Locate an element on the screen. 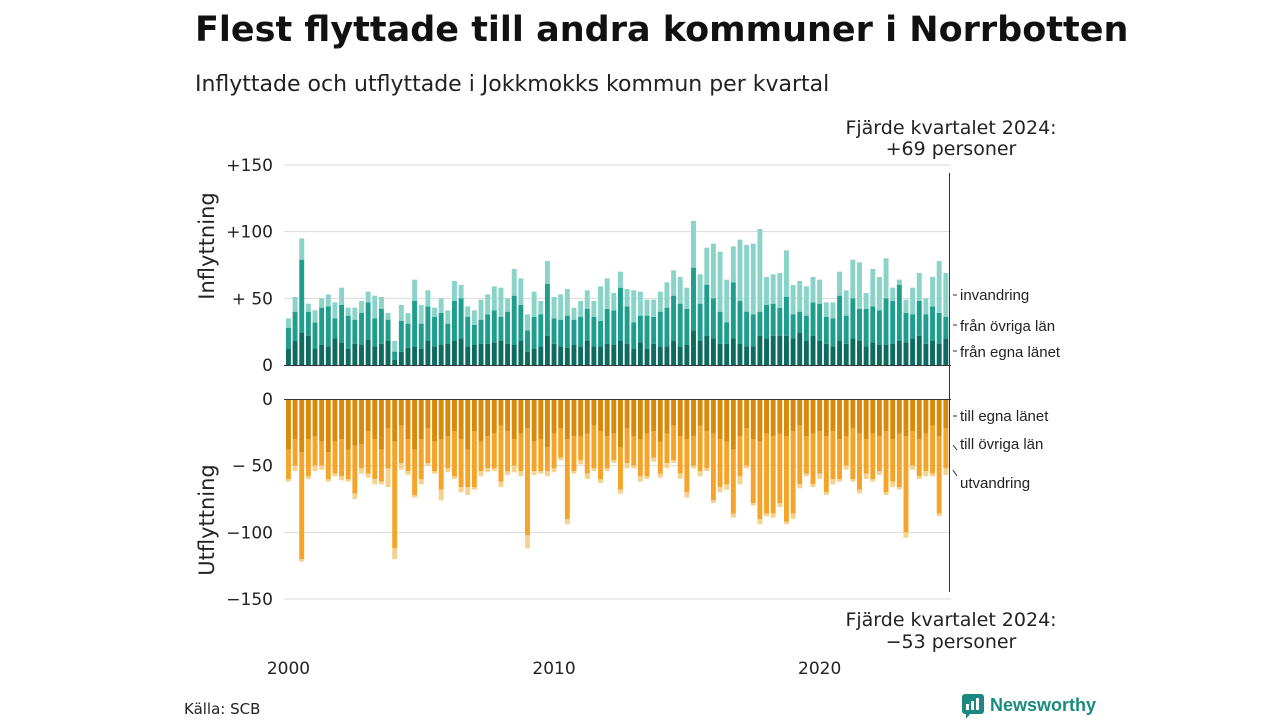  newsworthy-logo: Newsworthy is located at coordinates (1029, 706).